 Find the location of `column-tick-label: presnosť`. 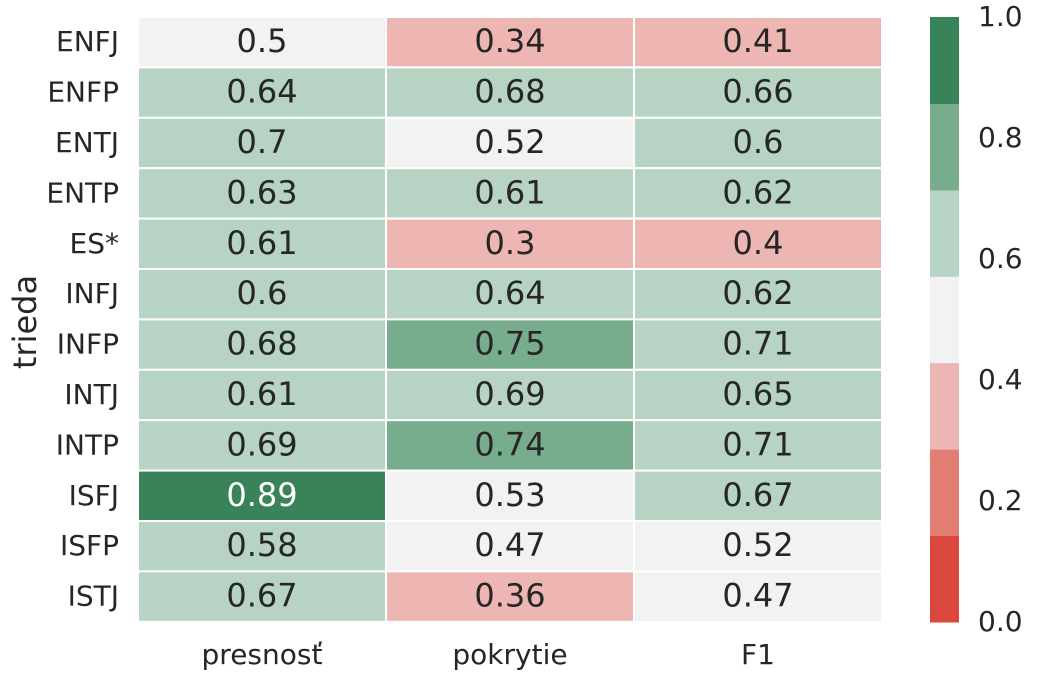

column-tick-label: presnosť is located at coordinates (262, 654).